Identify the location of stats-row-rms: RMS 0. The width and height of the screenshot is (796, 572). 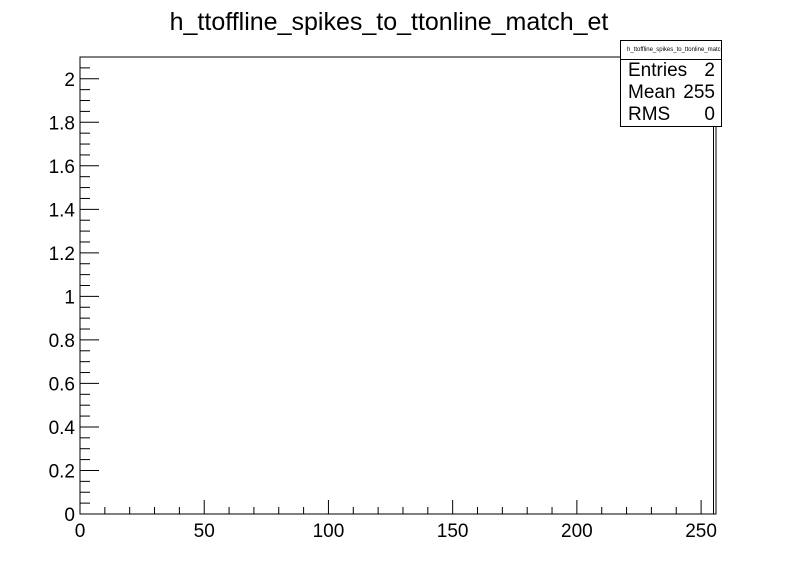
(671, 115).